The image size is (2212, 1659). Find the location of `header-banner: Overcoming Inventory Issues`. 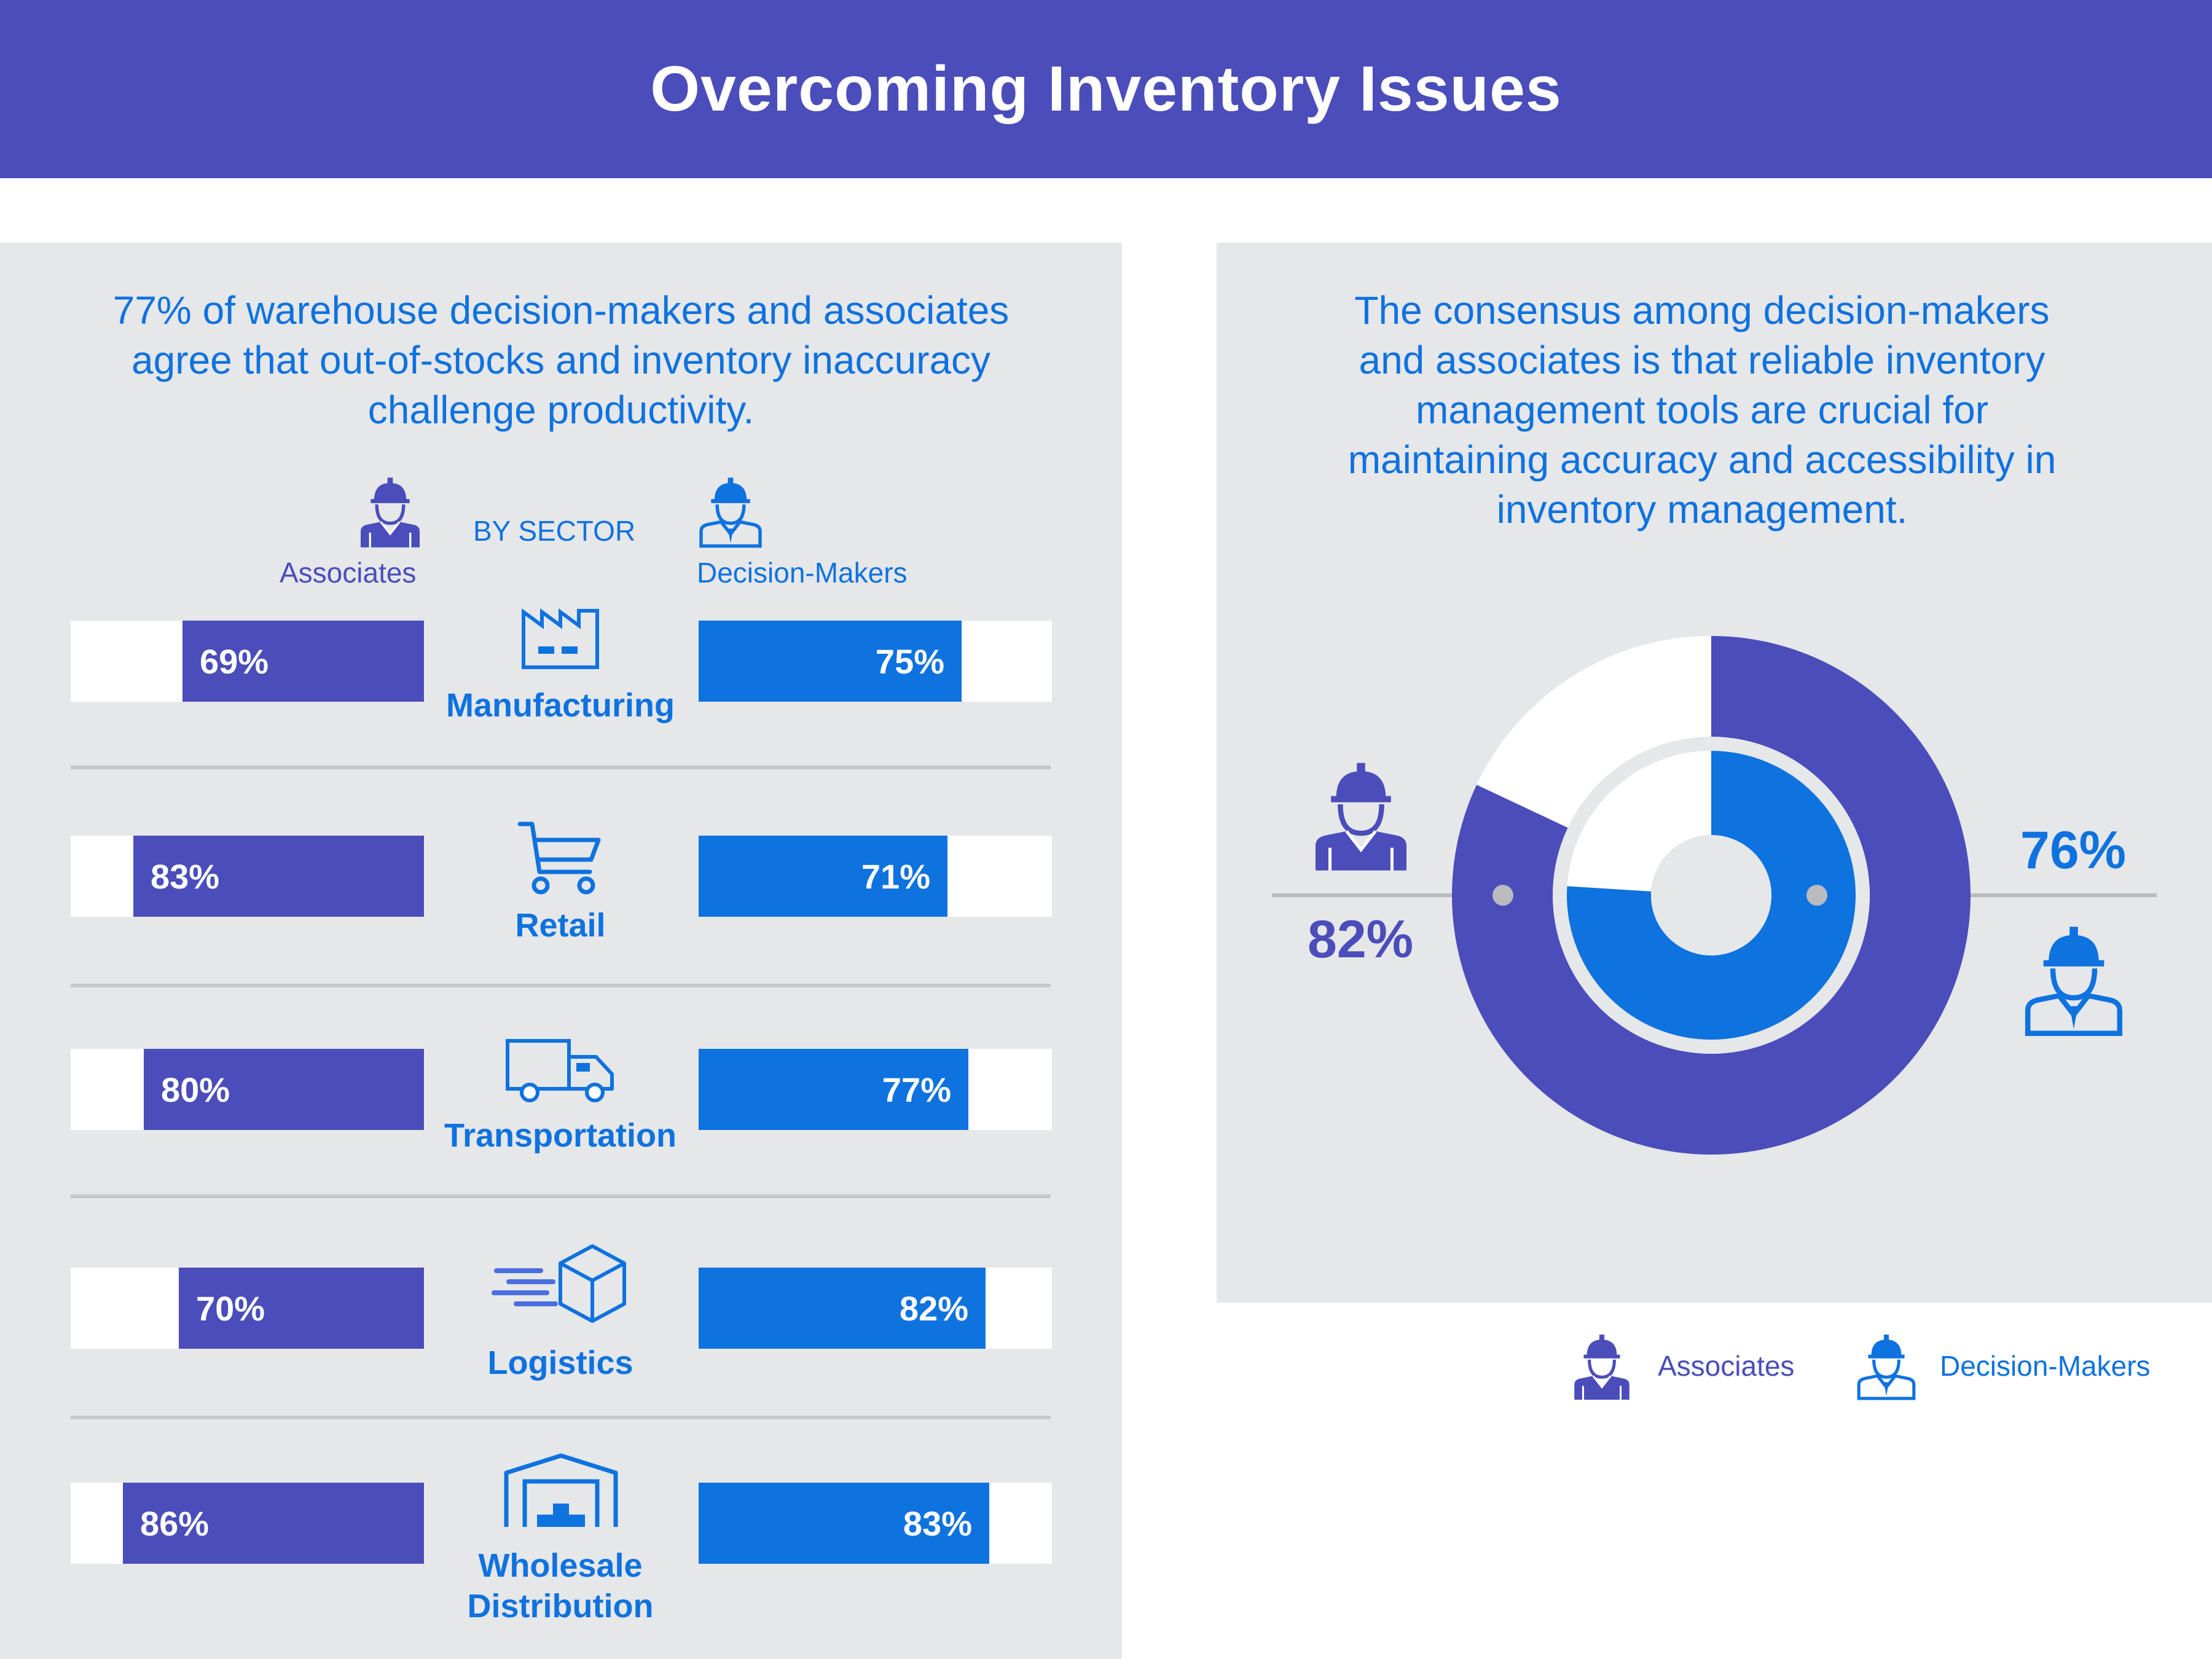

header-banner: Overcoming Inventory Issues is located at coordinates (1106, 89).